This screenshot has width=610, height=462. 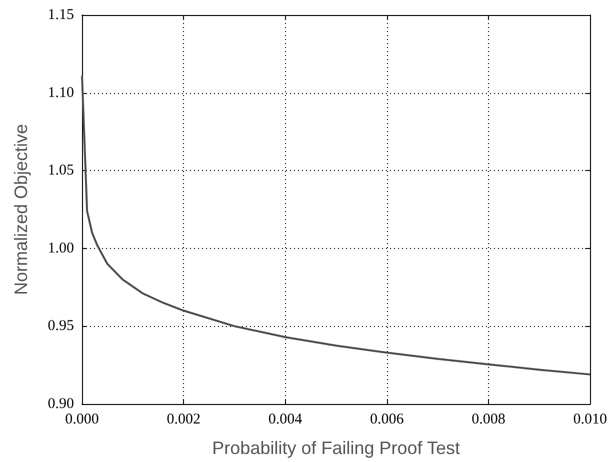 What do you see at coordinates (61, 404) in the screenshot?
I see `y-tick-label: 0.90` at bounding box center [61, 404].